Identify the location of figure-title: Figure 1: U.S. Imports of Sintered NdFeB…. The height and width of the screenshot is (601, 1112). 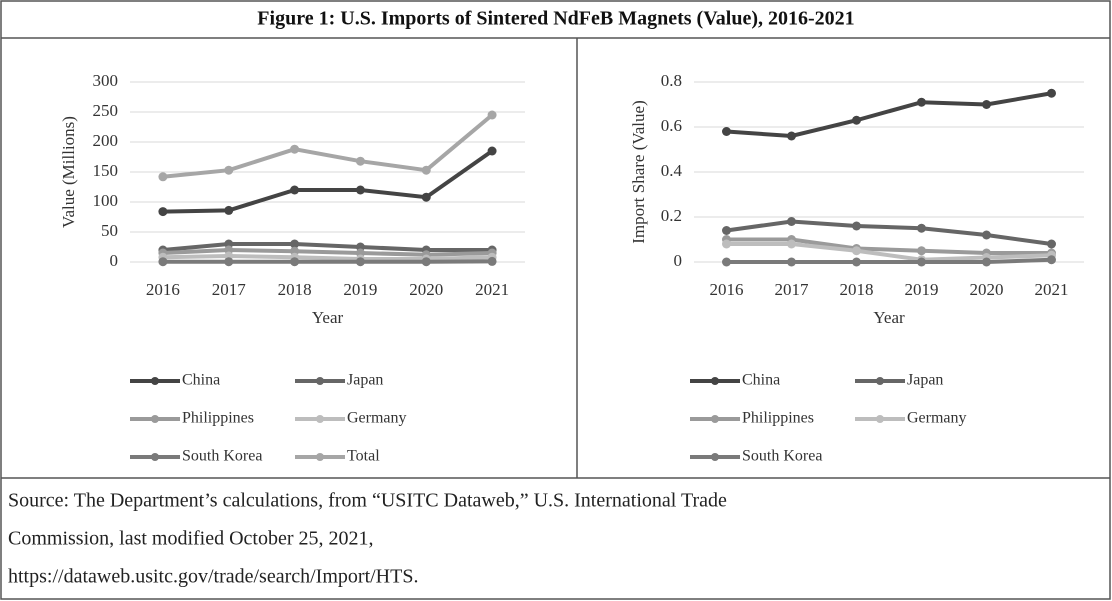
(555, 19).